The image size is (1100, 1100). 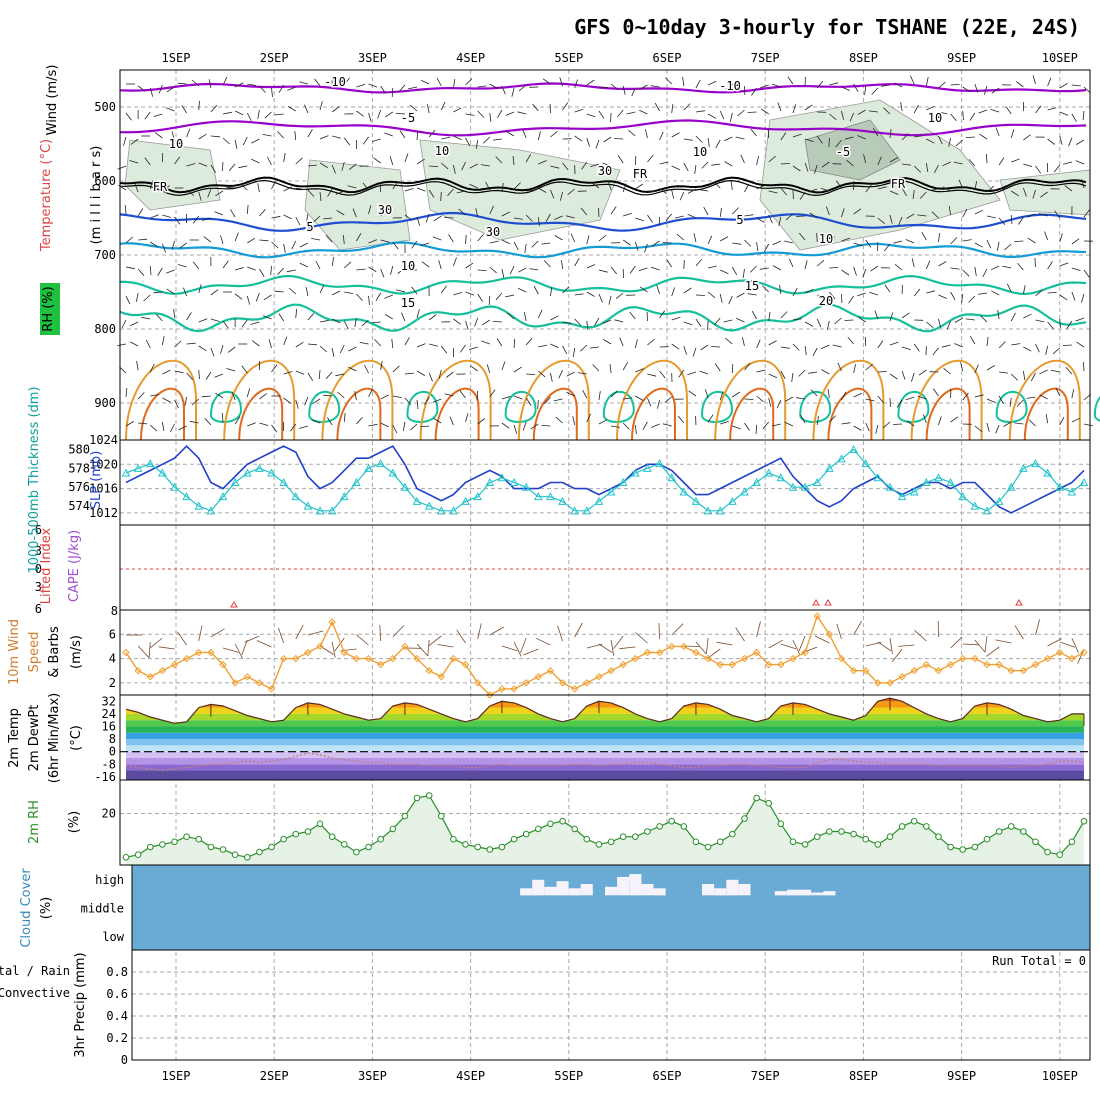 What do you see at coordinates (1011, 406) in the screenshot?
I see `contour-20-loop` at bounding box center [1011, 406].